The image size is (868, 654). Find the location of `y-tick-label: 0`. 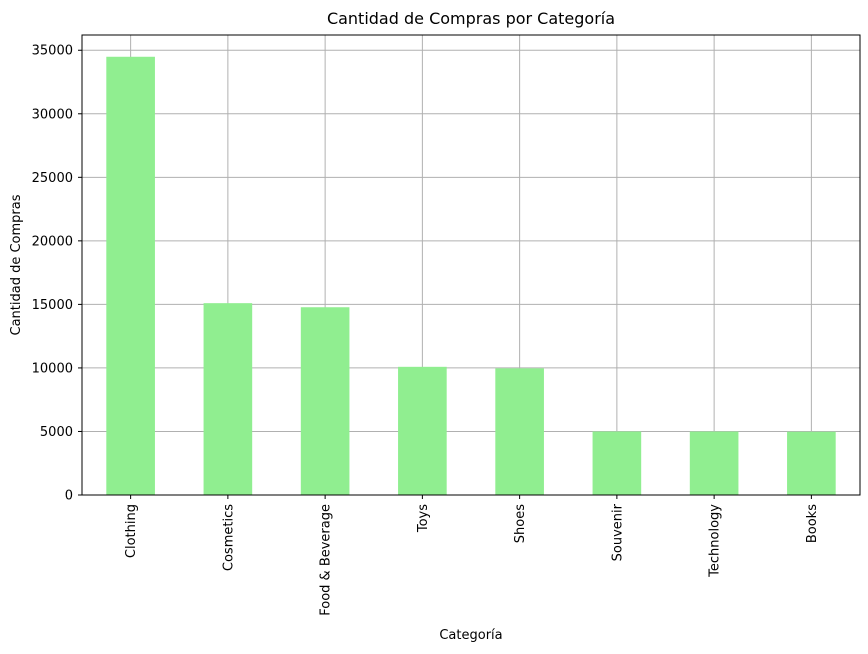

y-tick-label: 0 is located at coordinates (69, 496).